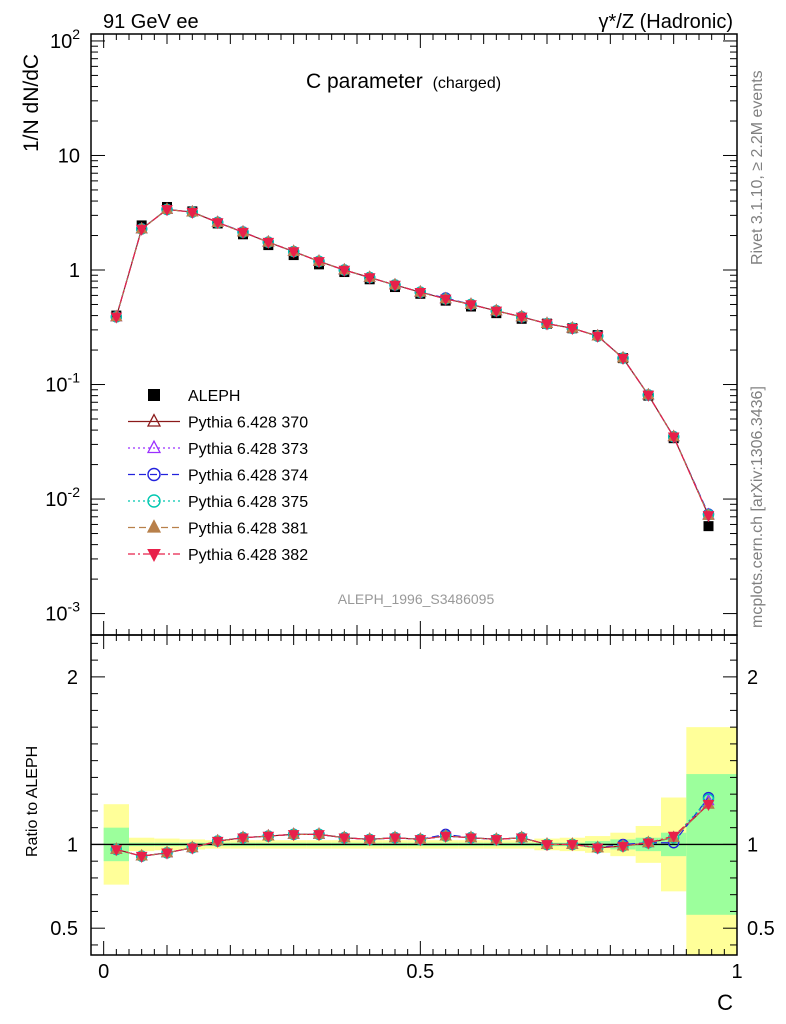  What do you see at coordinates (761, 929) in the screenshot?
I see `ratio-y-tick-label-right: 0.5` at bounding box center [761, 929].